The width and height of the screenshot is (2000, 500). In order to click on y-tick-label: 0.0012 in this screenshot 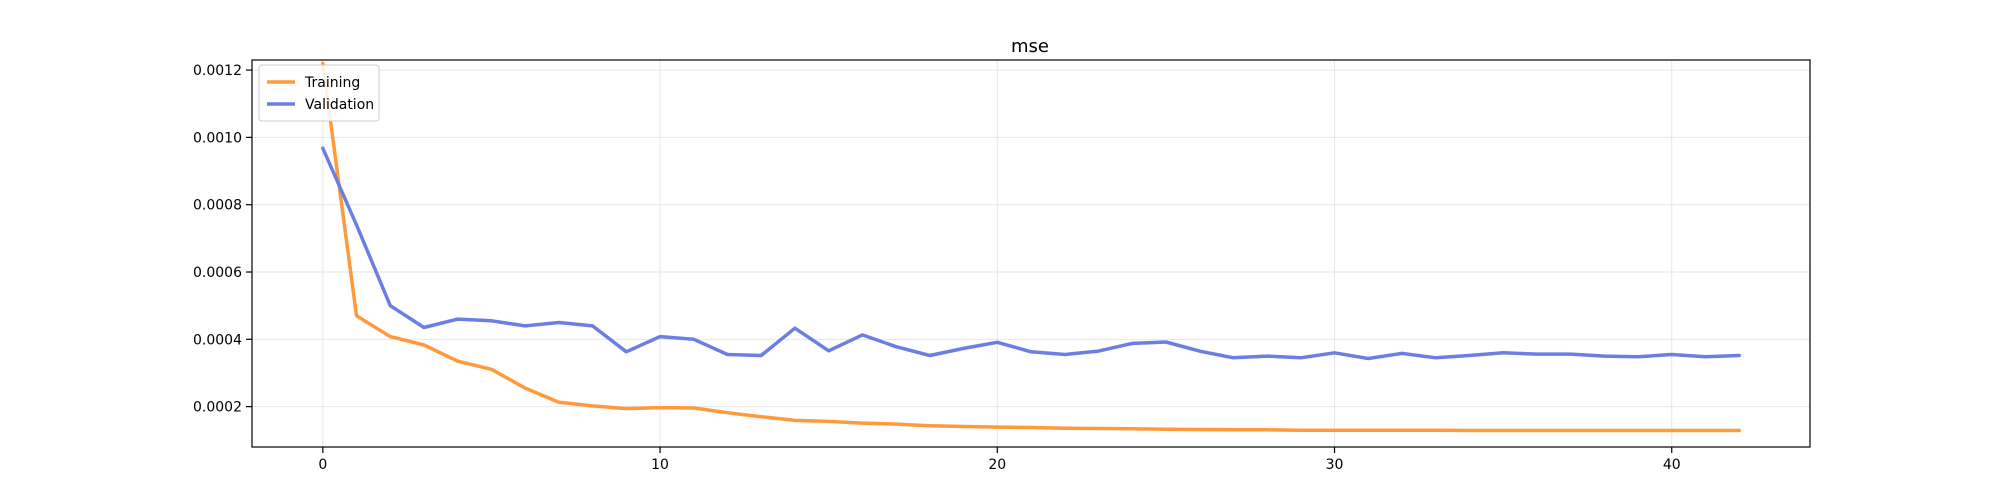, I will do `click(217, 71)`.